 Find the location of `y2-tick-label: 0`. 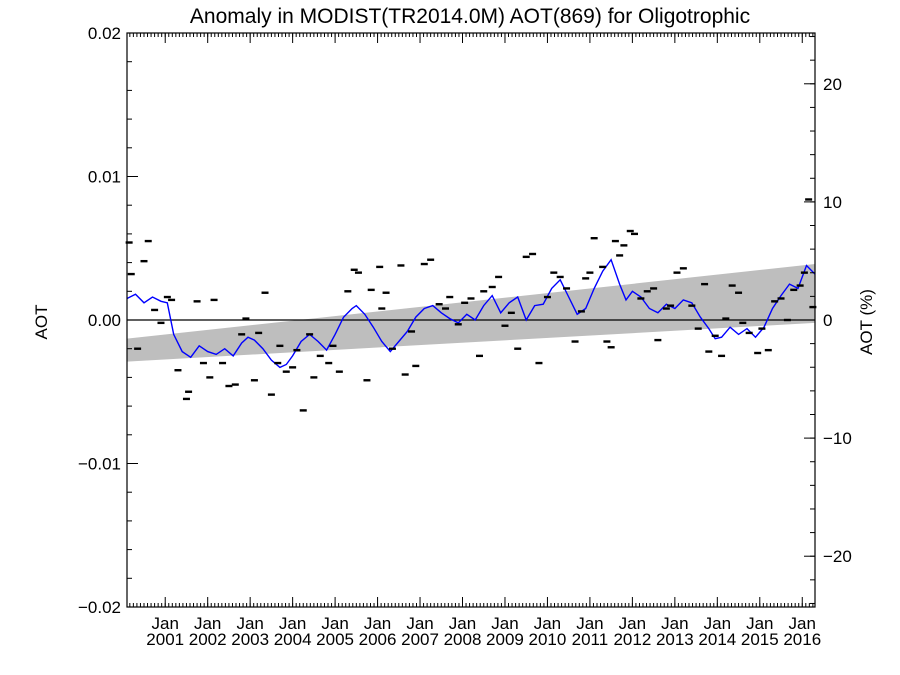

y2-tick-label: 0 is located at coordinates (827, 320).